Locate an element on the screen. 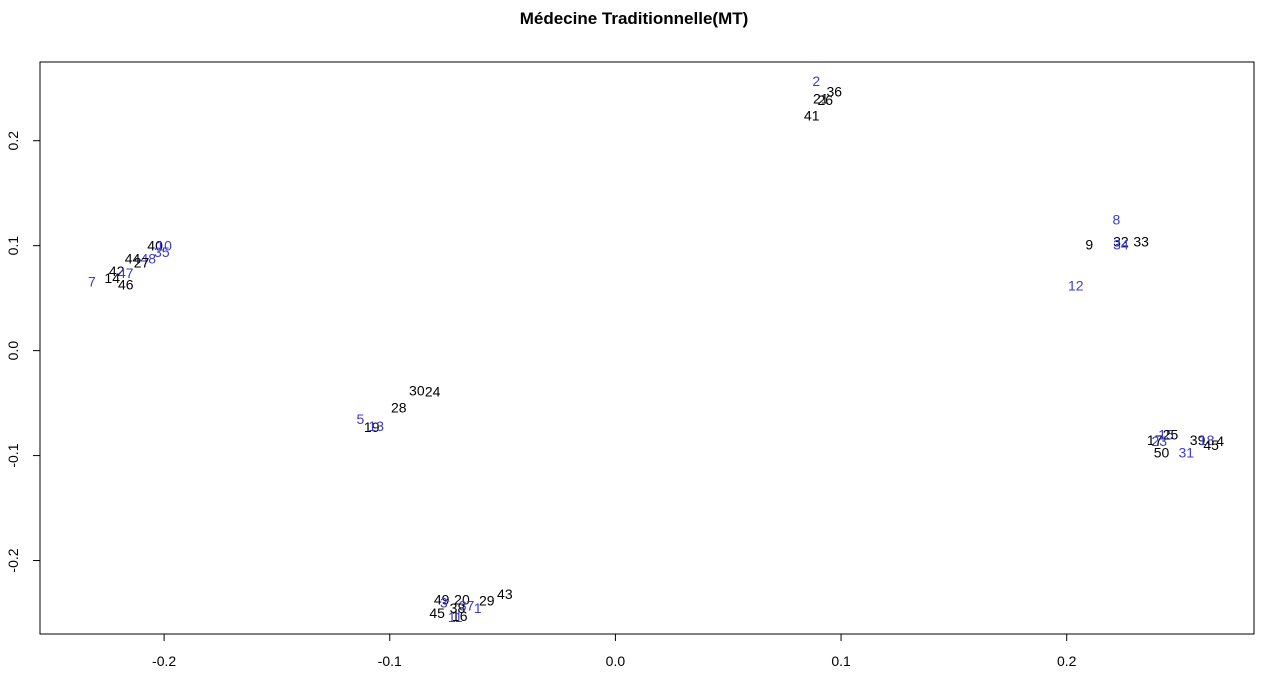 The height and width of the screenshot is (679, 1269). point-label: 34 is located at coordinates (1121, 245).